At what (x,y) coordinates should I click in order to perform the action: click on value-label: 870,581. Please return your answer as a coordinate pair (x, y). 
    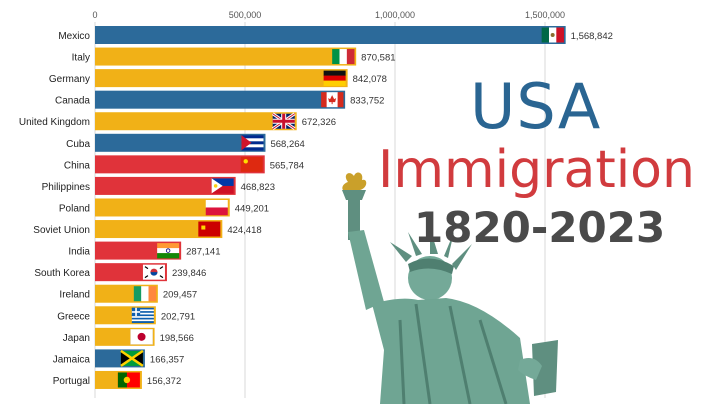
    Looking at the image, I should click on (378, 58).